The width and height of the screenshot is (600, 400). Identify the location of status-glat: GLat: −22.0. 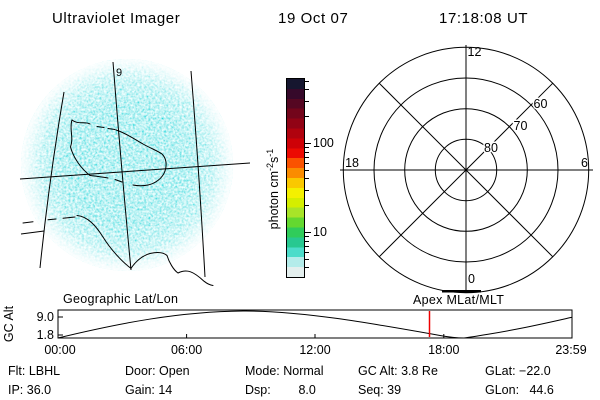
(518, 371).